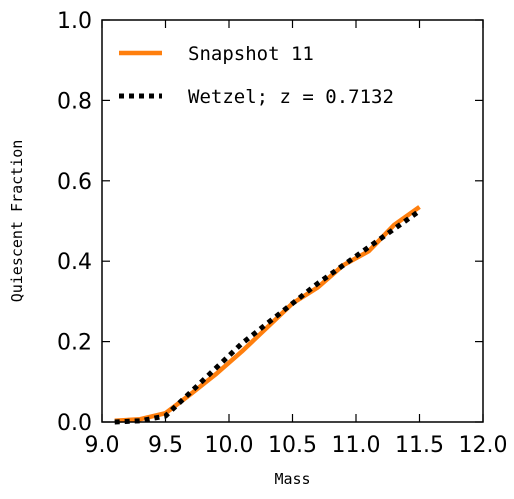  What do you see at coordinates (251, 54) in the screenshot?
I see `legend-label-1: Snapshot 11` at bounding box center [251, 54].